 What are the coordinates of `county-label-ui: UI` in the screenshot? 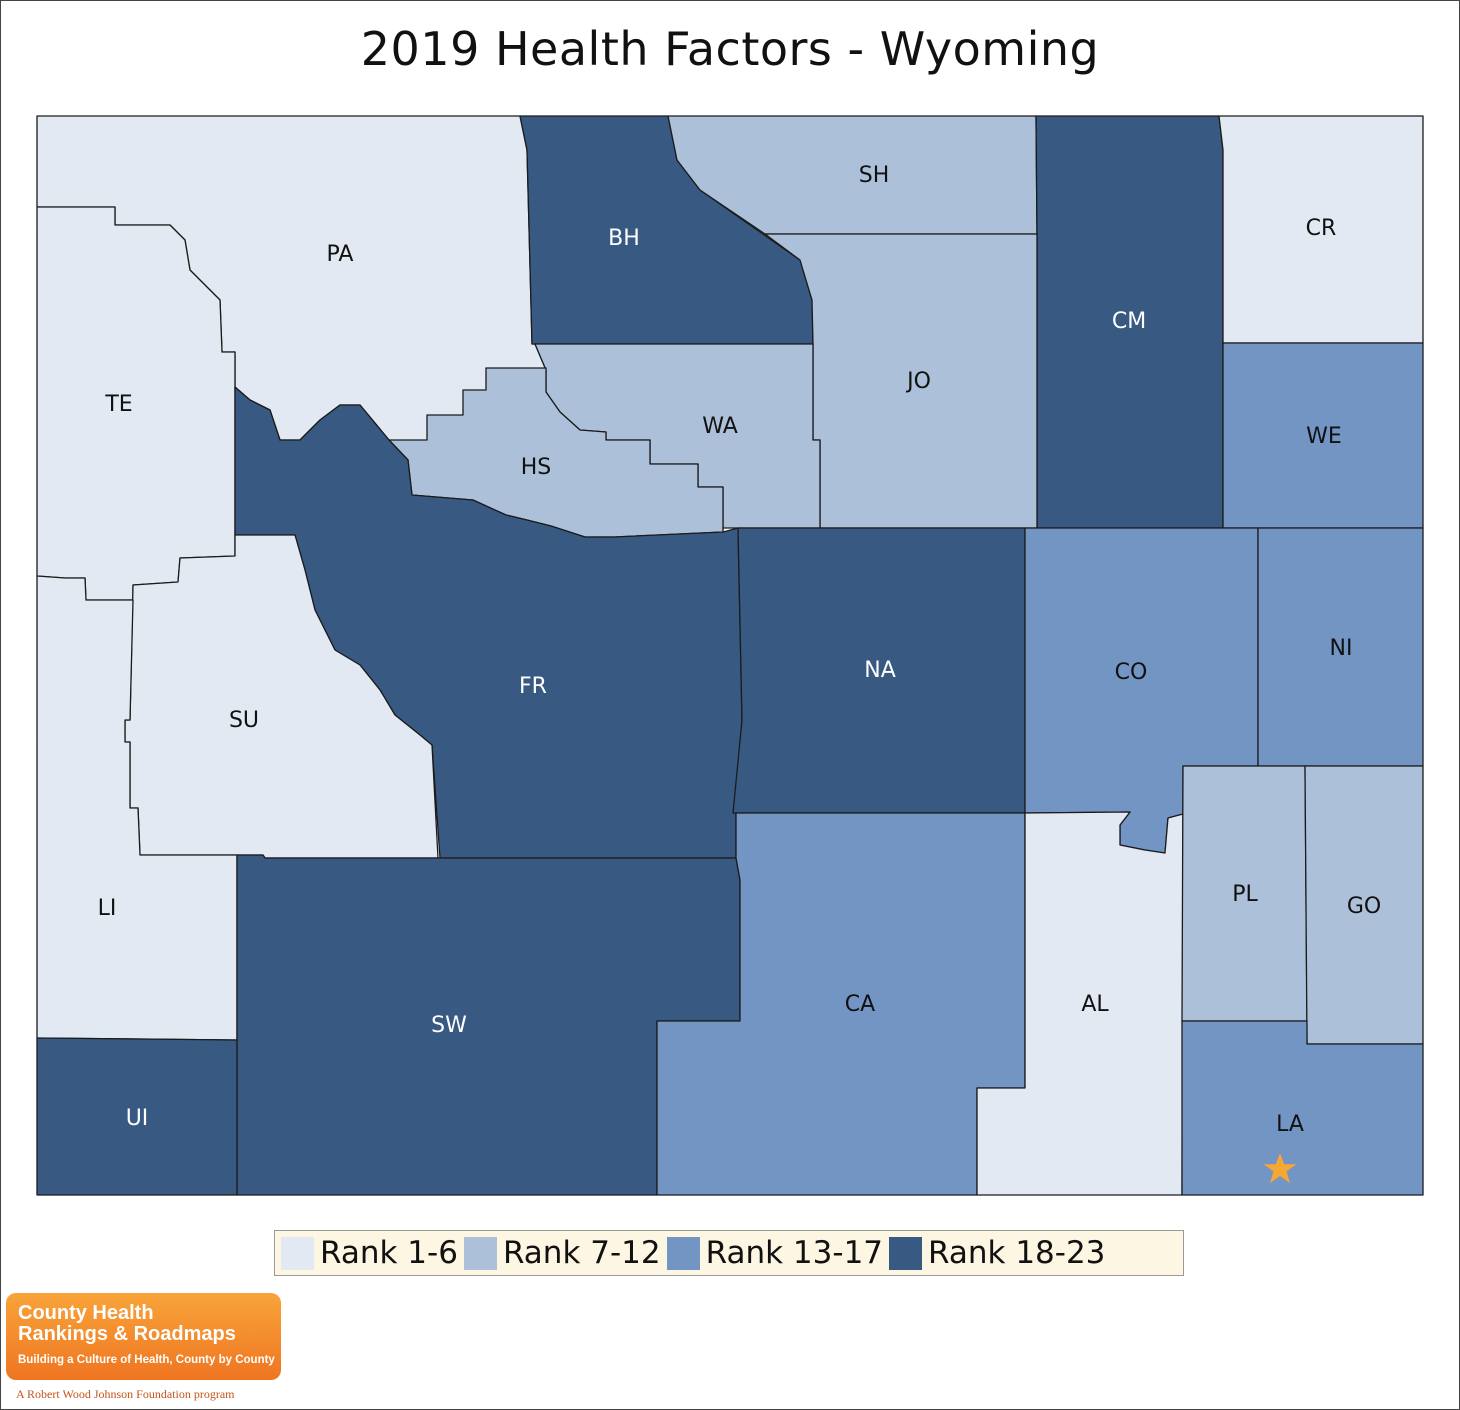 It's located at (137, 1118).